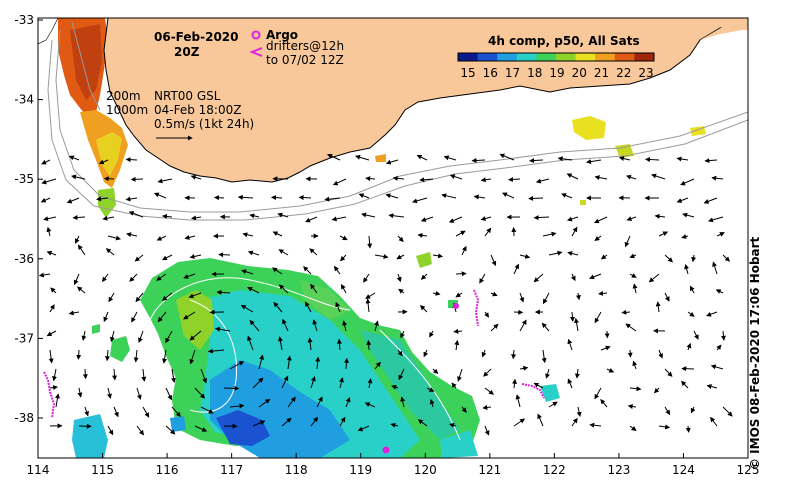 This screenshot has height=492, width=790. What do you see at coordinates (554, 470) in the screenshot?
I see `x-tick-label: 122` at bounding box center [554, 470].